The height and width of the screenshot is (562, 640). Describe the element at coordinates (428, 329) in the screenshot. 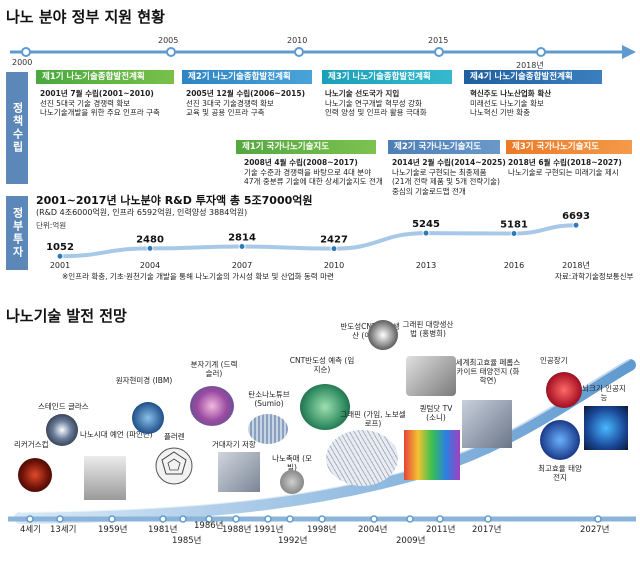

I see `feature-graphene-mass-label: 그래핀 대량생산법 (홍병희)` at that location.